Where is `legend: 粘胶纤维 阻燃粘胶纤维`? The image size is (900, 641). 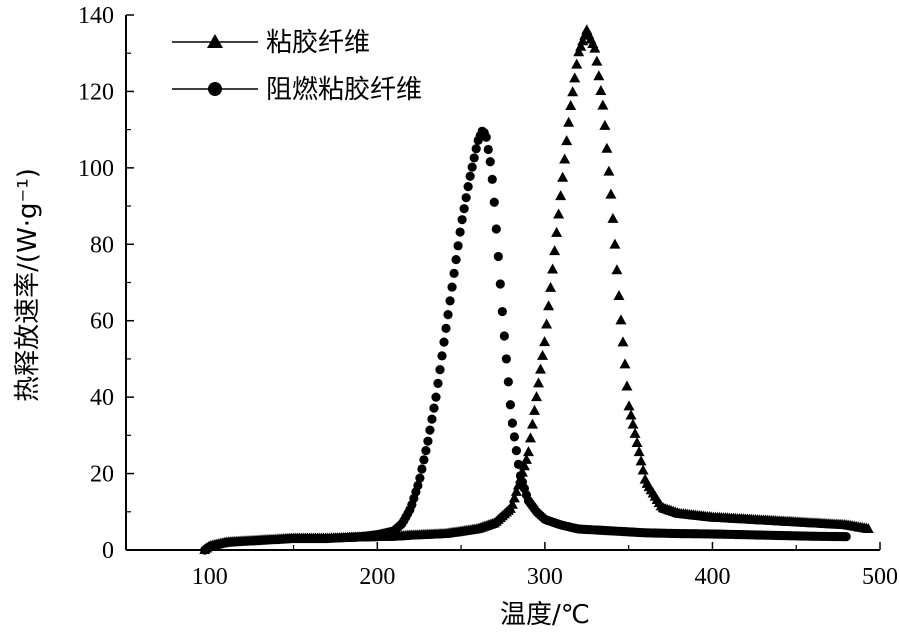 legend: 粘胶纤维 阻燃粘胶纤维 is located at coordinates (297, 66).